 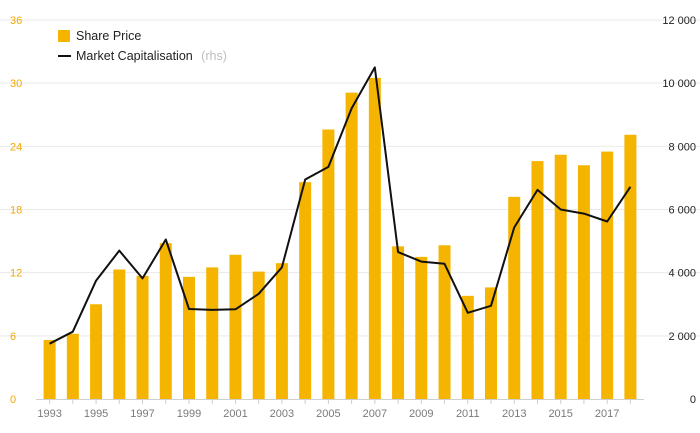 I want to click on bar-1994, so click(x=72, y=366).